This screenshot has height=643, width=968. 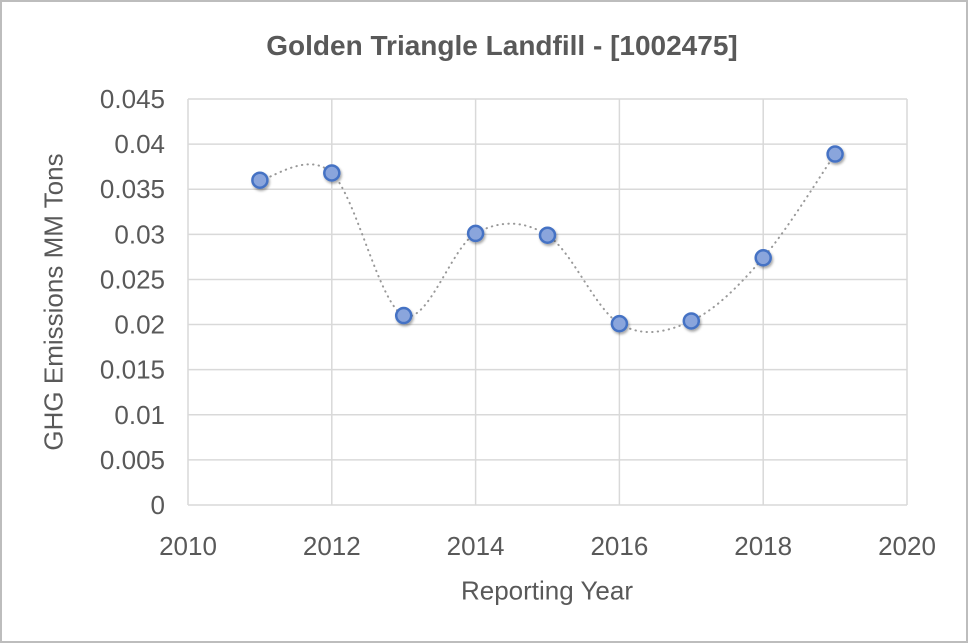 I want to click on y-tick-label: 0.045, so click(x=132, y=99).